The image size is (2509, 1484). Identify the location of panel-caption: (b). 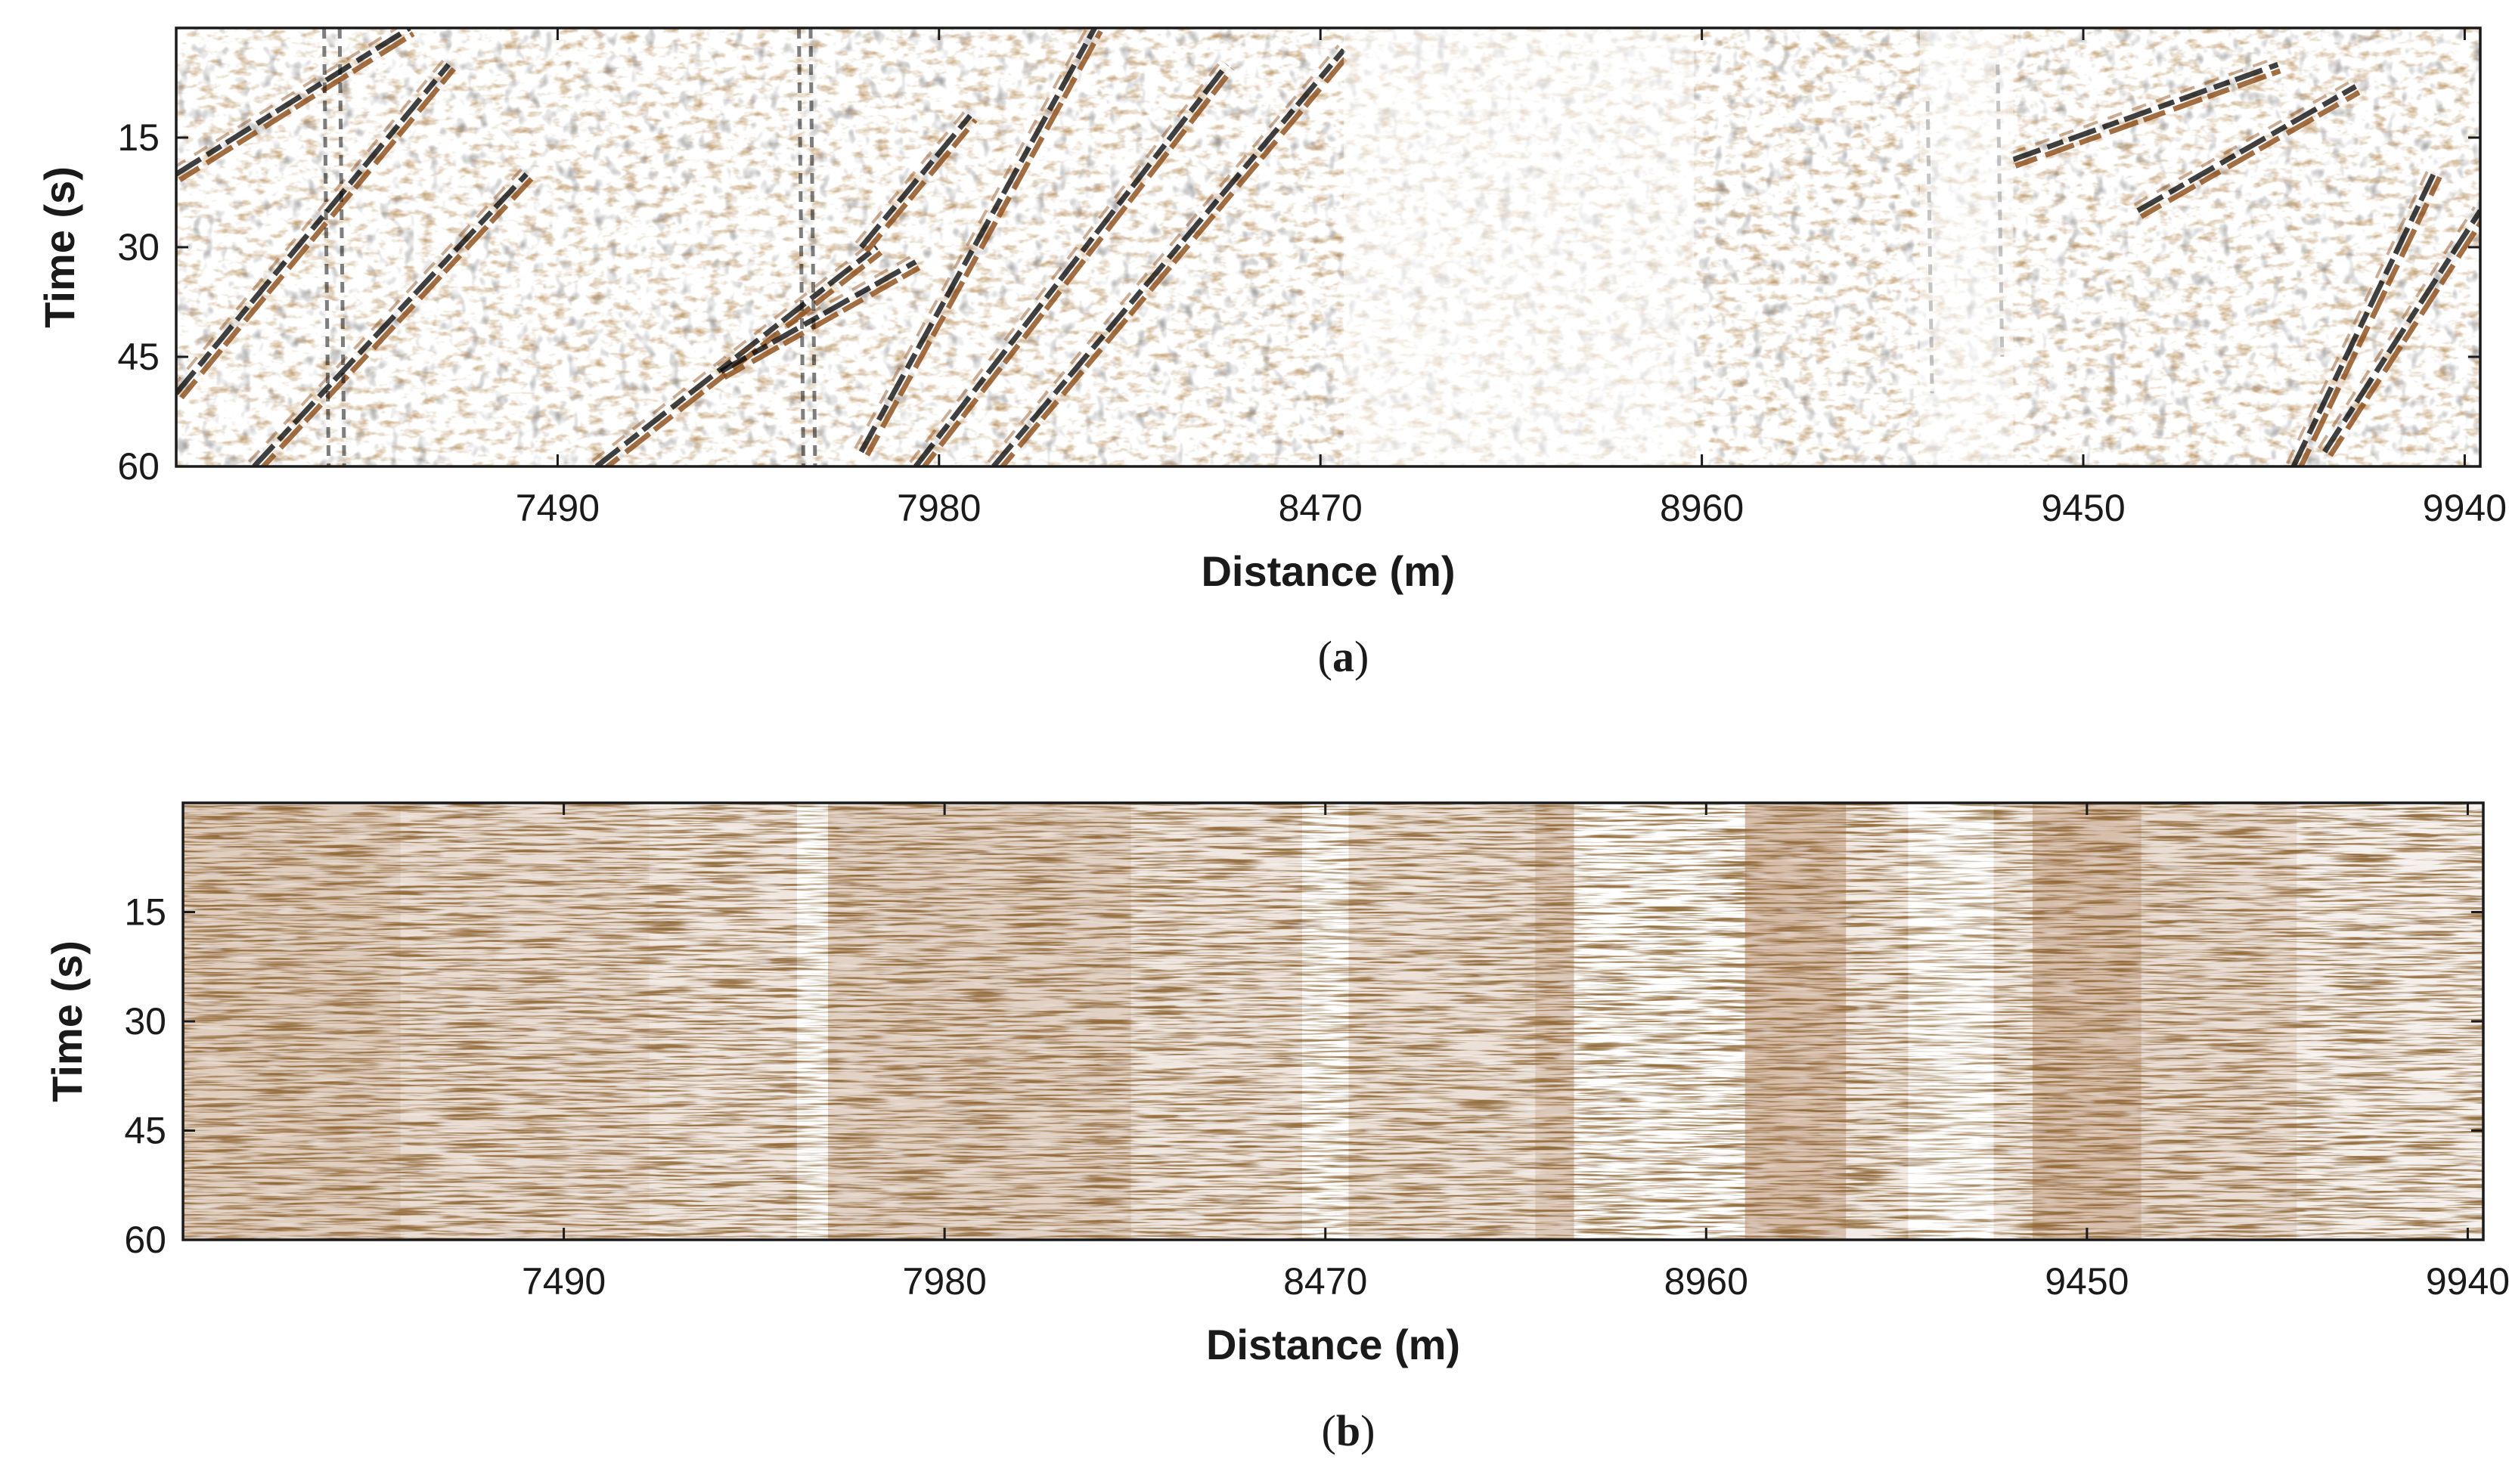
(1348, 1430).